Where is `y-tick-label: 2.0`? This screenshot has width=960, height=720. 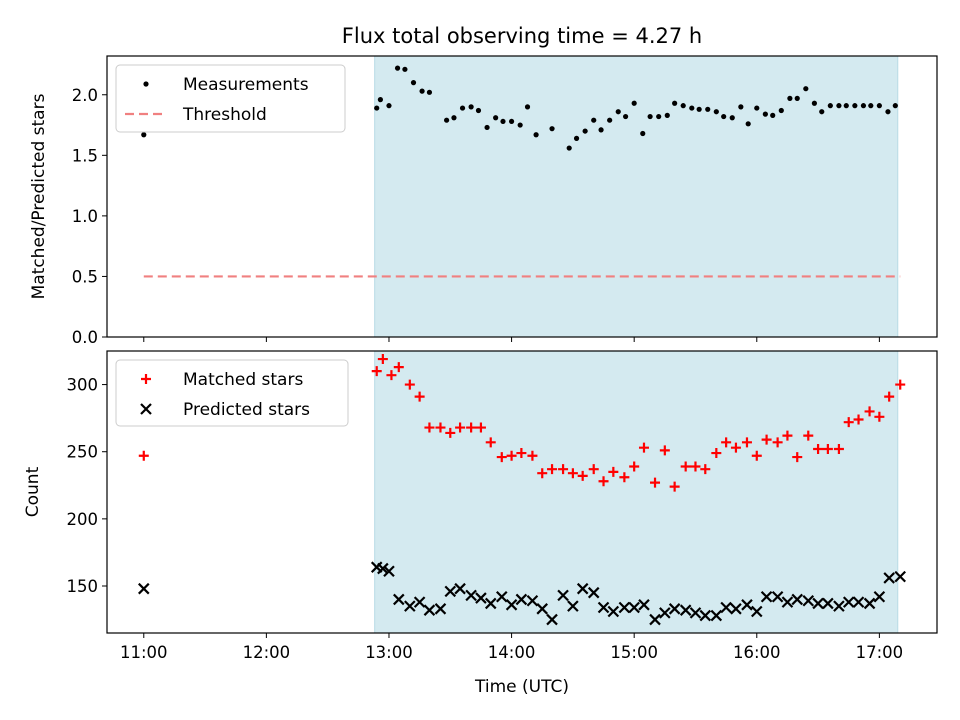 y-tick-label: 2.0 is located at coordinates (85, 95).